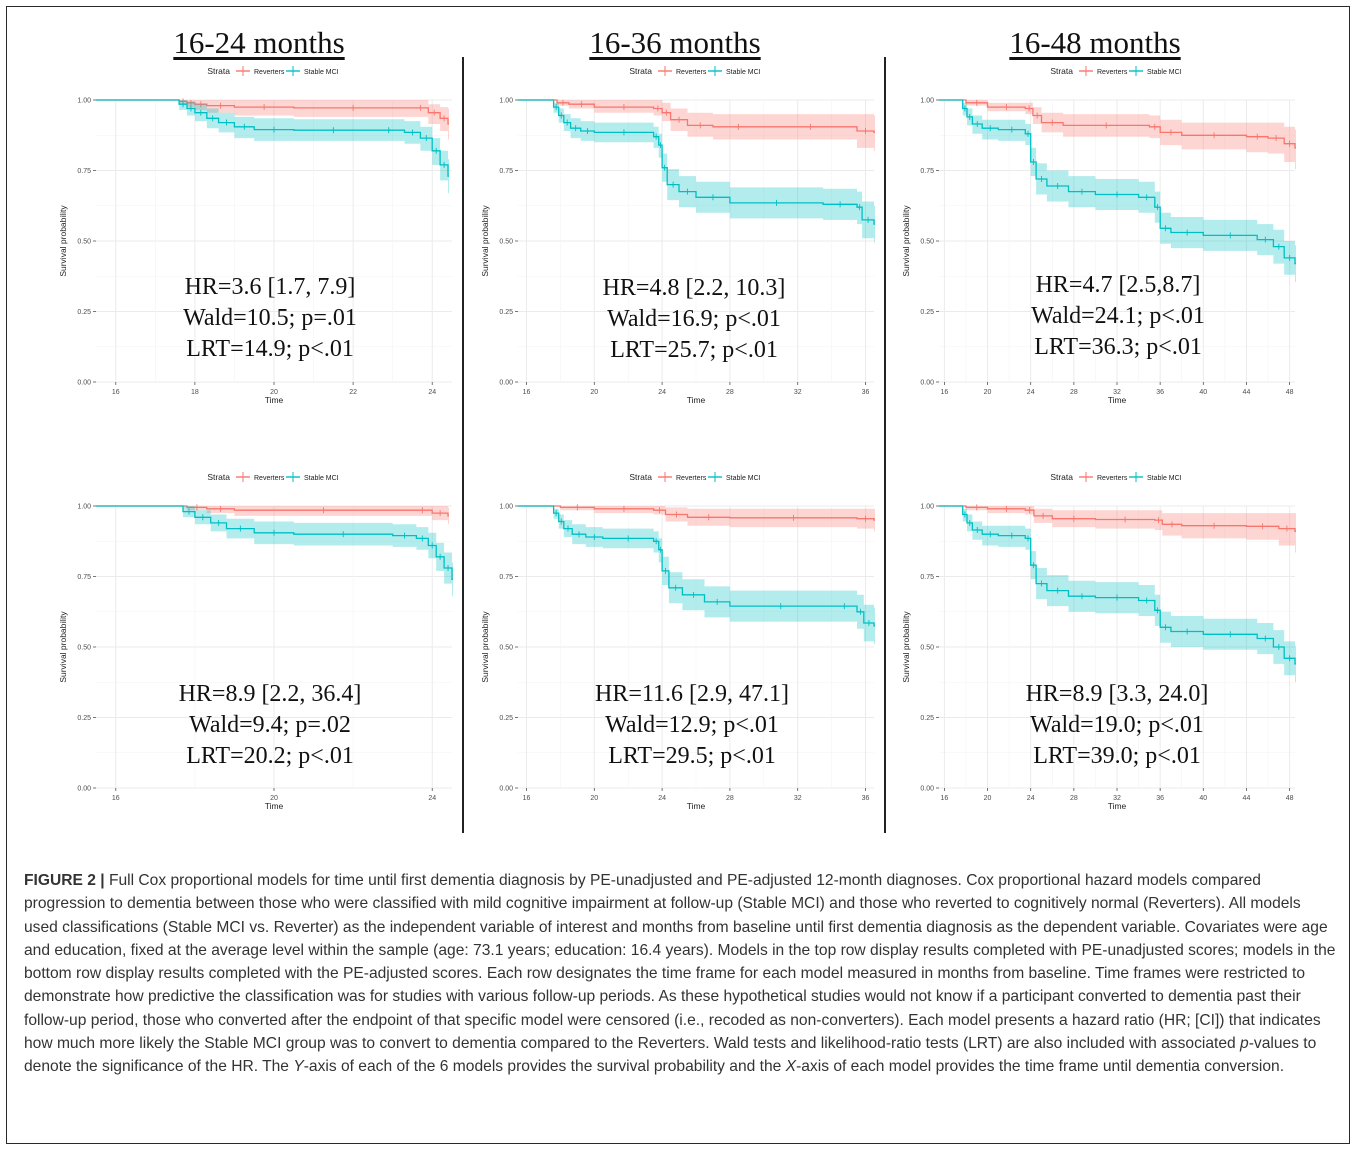 This screenshot has height=1151, width=1358. I want to click on x-tick-label: 40, so click(1203, 798).